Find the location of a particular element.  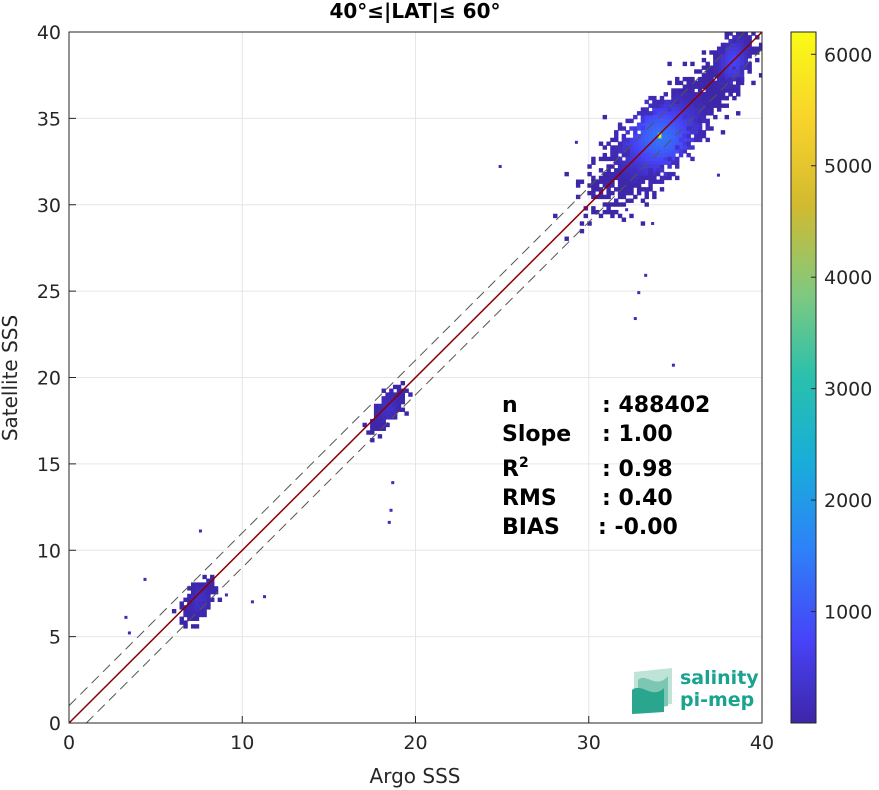

y-axis-label: Satellite SSS is located at coordinates (11, 378).